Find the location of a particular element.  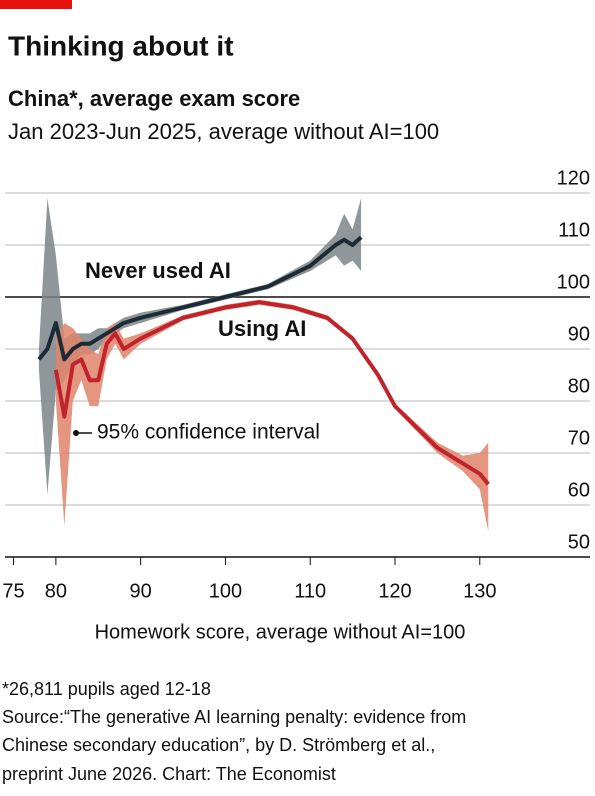

x-tick-label: 75 is located at coordinates (13, 591).